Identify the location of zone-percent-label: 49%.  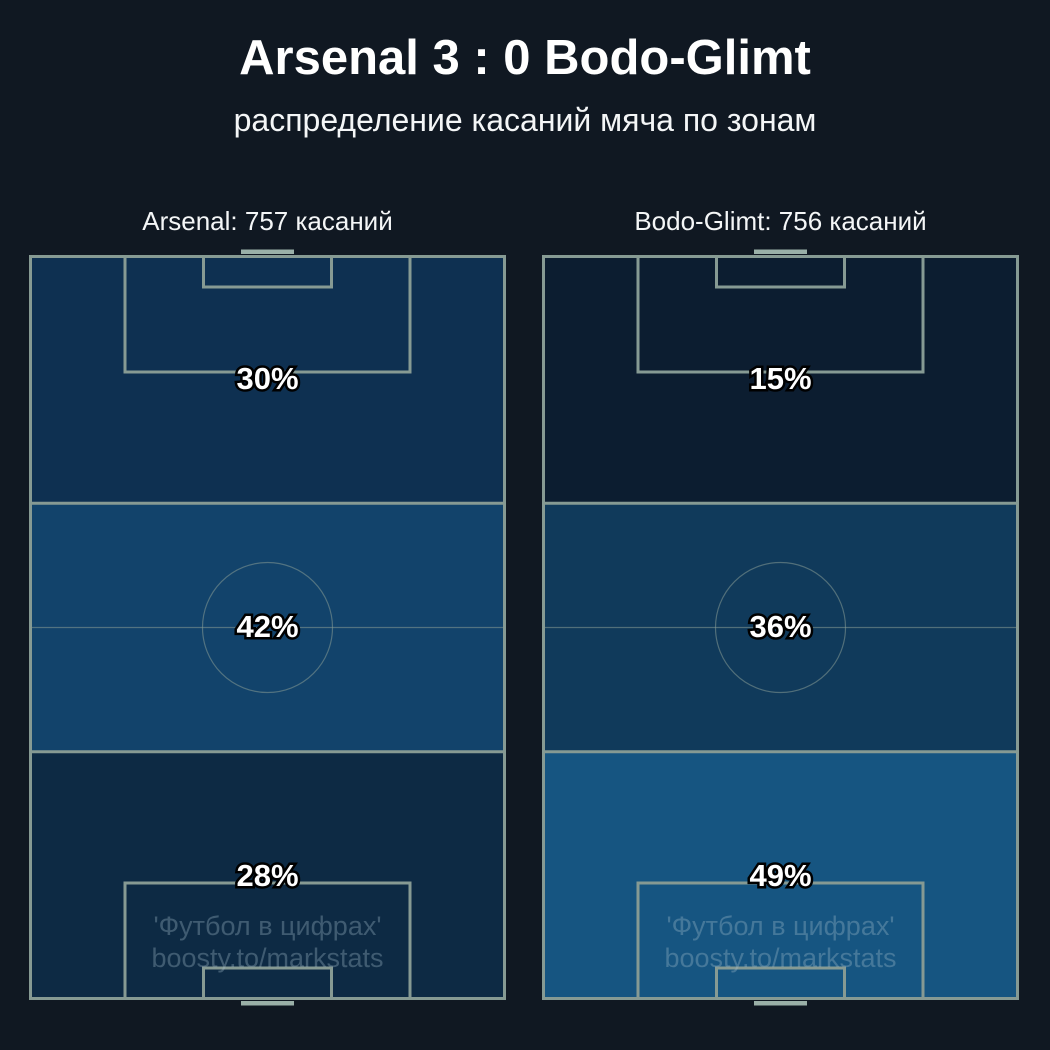
(780, 876).